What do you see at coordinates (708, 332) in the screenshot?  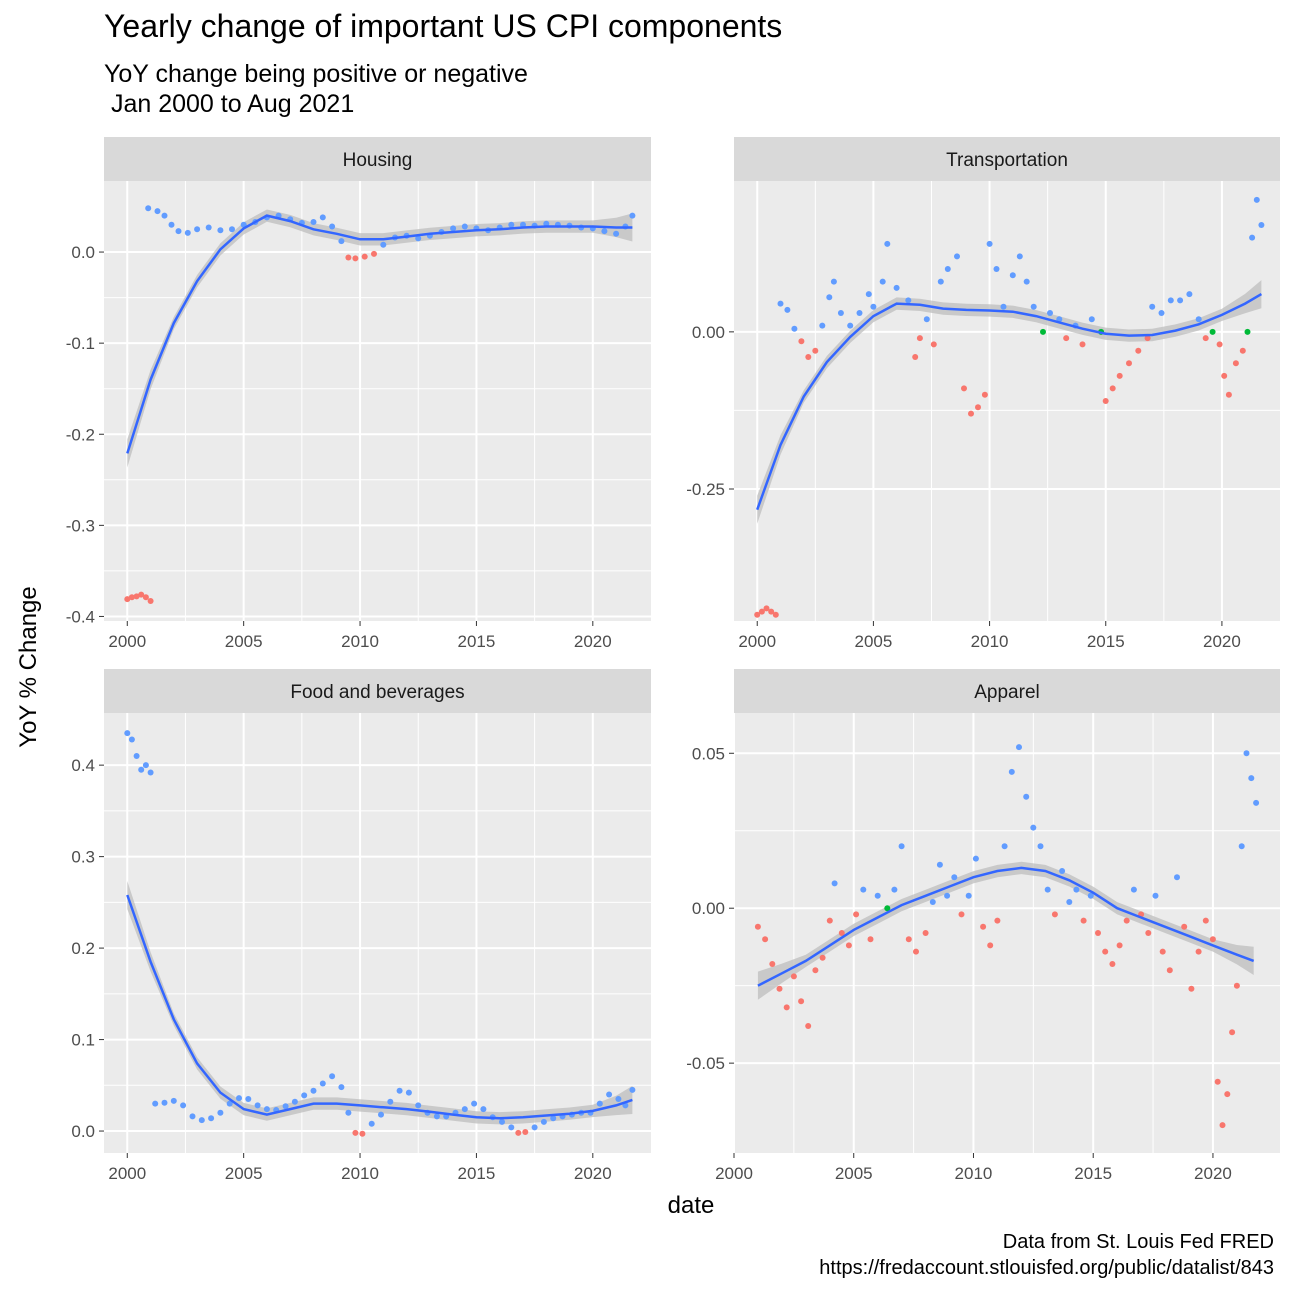 I see `y-tick-label: 0.00` at bounding box center [708, 332].